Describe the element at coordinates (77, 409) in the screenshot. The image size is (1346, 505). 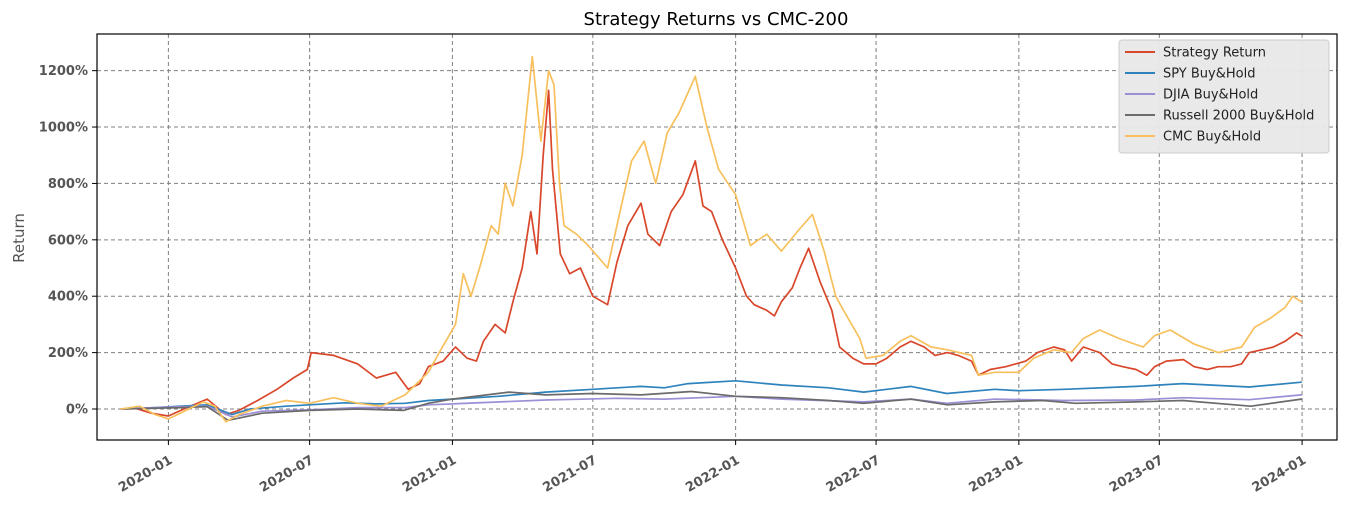
I see `y-tick-label: 0%` at that location.